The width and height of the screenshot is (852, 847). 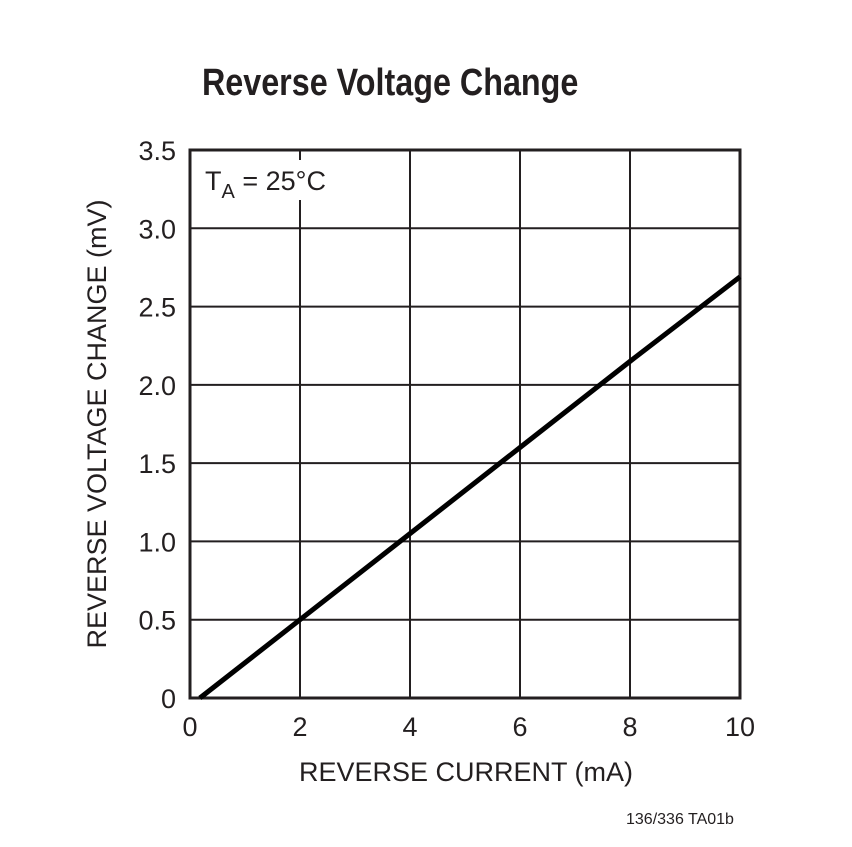 What do you see at coordinates (168, 699) in the screenshot?
I see `y-tick-label: 0` at bounding box center [168, 699].